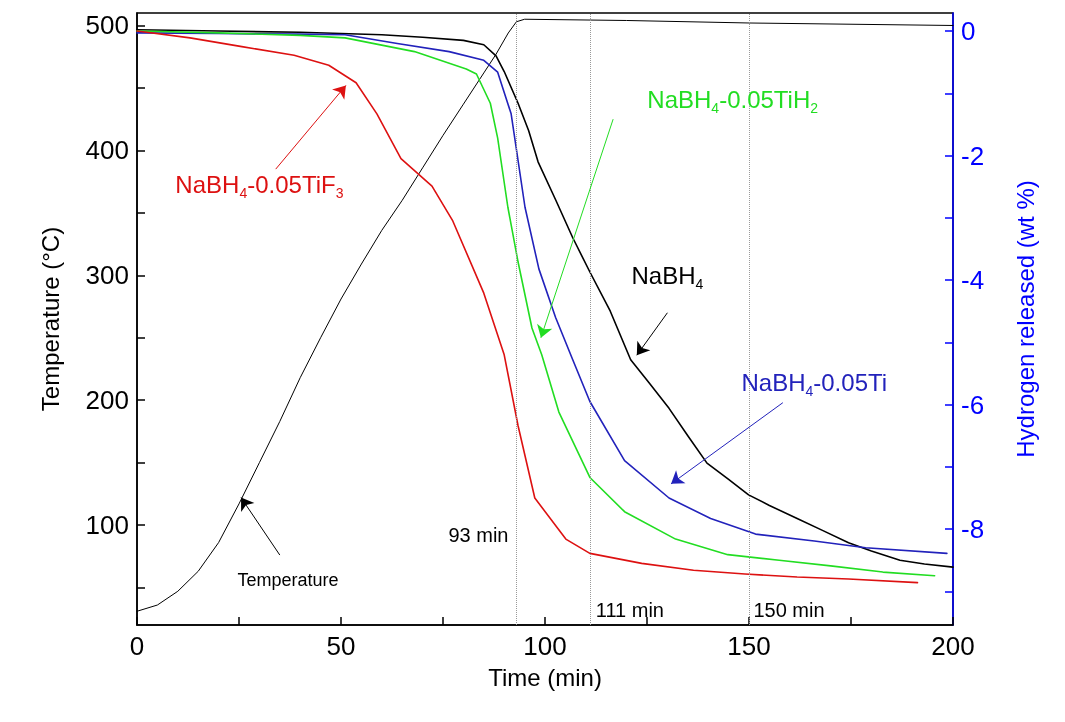 The width and height of the screenshot is (1065, 722). I want to click on y2-tick-label: -4, so click(973, 280).